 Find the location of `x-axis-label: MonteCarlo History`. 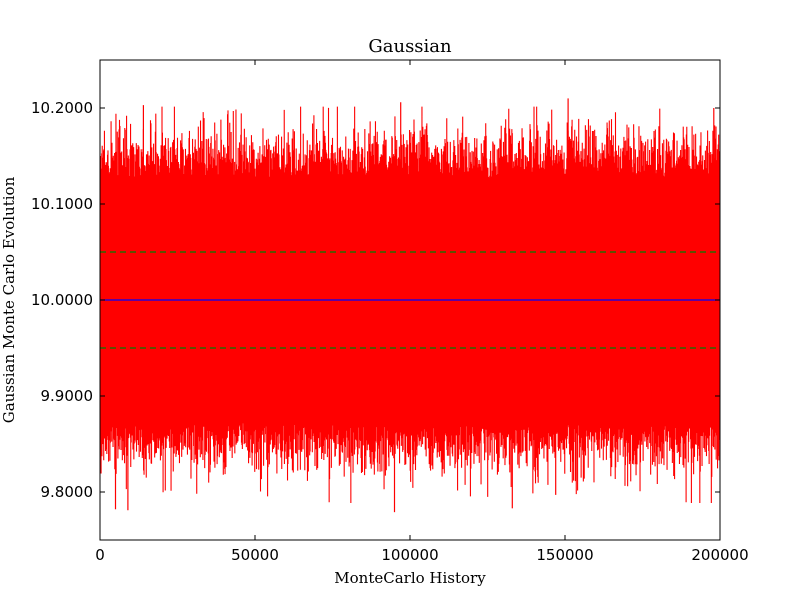

x-axis-label: MonteCarlo History is located at coordinates (410, 578).